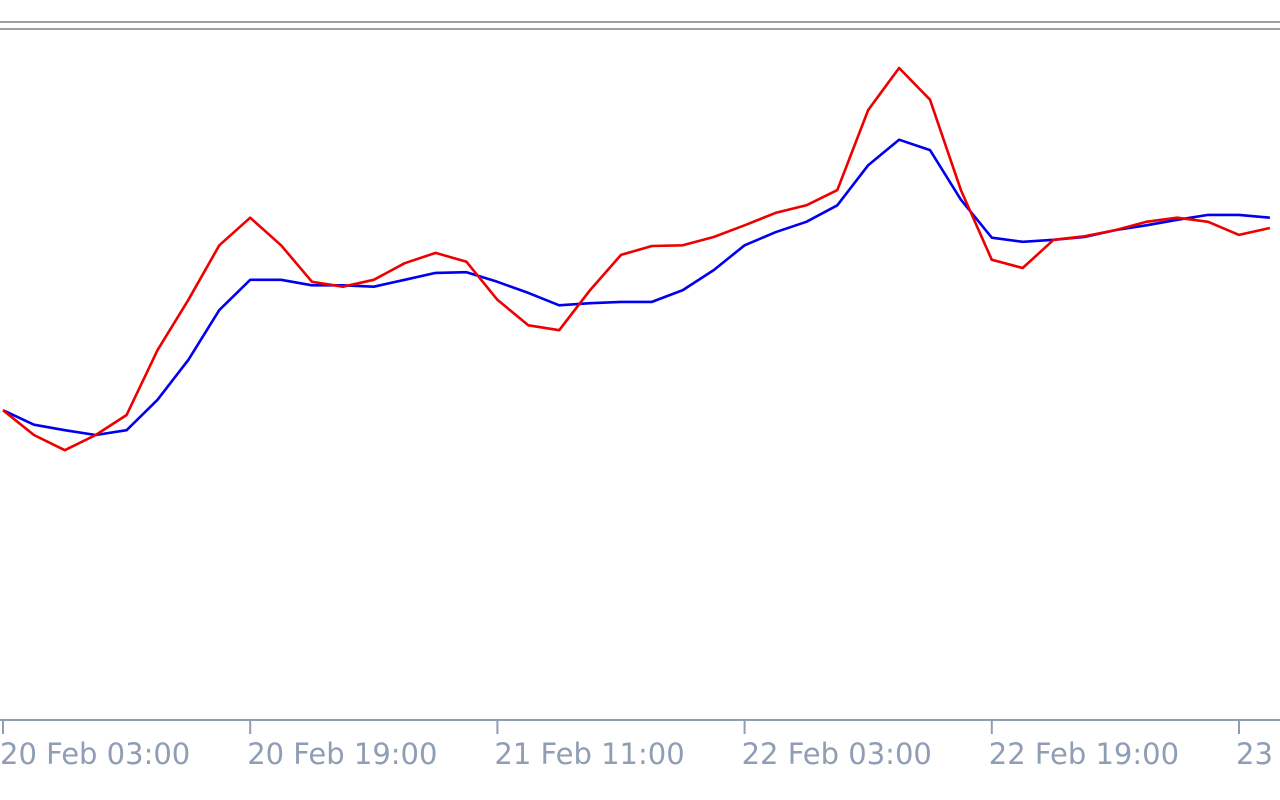 Image resolution: width=1280 pixels, height=800 pixels. What do you see at coordinates (342, 754) in the screenshot?
I see `x-tick-label: 20 Feb 19:00` at bounding box center [342, 754].